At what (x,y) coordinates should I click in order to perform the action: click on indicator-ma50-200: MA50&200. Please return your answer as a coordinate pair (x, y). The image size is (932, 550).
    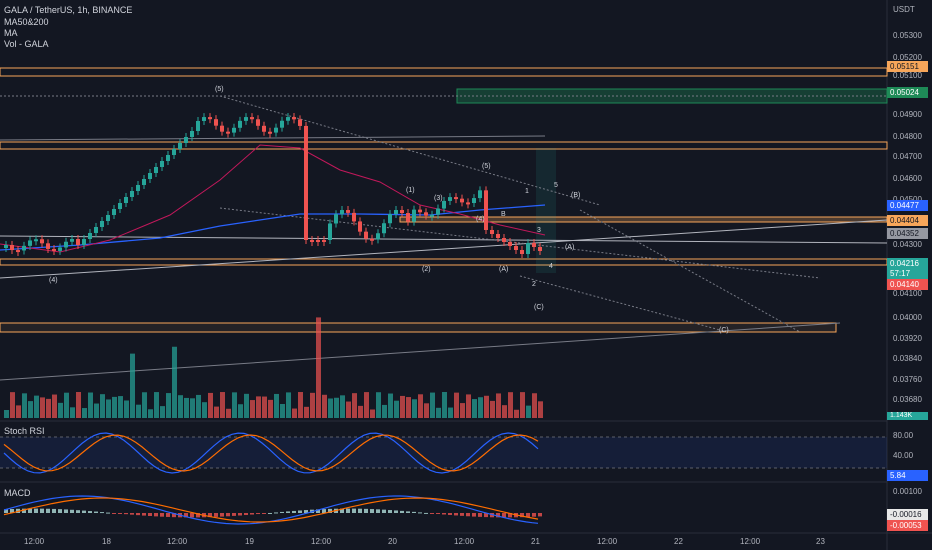
    Looking at the image, I should click on (26, 22).